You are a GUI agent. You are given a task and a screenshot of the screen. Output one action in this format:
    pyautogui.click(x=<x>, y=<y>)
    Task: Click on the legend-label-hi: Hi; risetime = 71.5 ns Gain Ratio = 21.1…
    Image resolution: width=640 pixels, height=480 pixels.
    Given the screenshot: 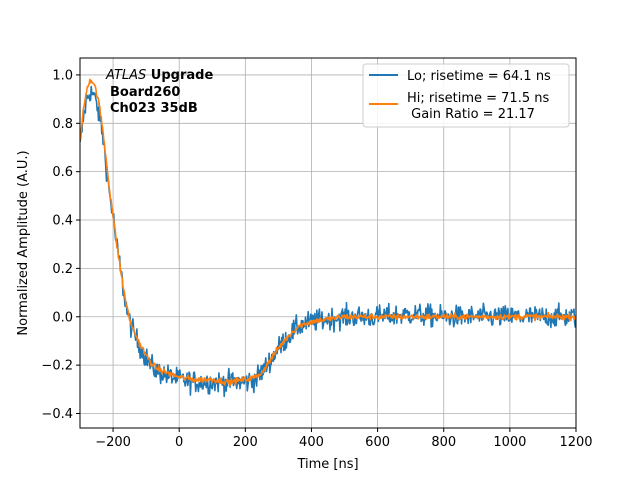 What is the action you would take?
    pyautogui.click(x=478, y=106)
    